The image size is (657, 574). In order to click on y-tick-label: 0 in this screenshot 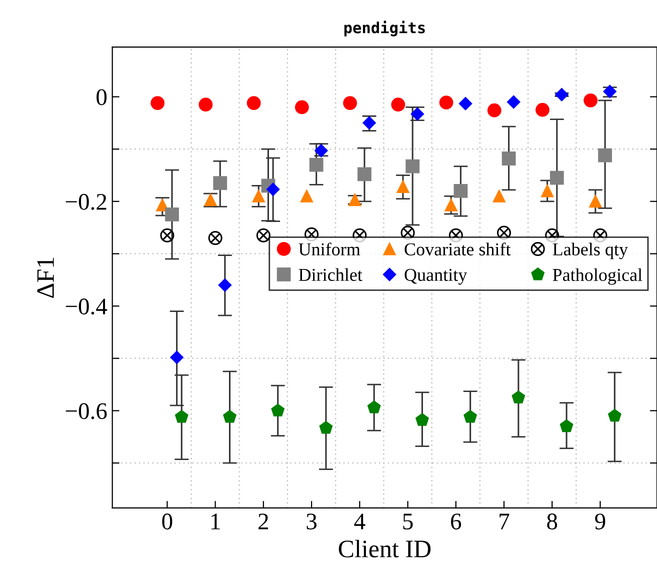, I will do `click(101, 97)`.